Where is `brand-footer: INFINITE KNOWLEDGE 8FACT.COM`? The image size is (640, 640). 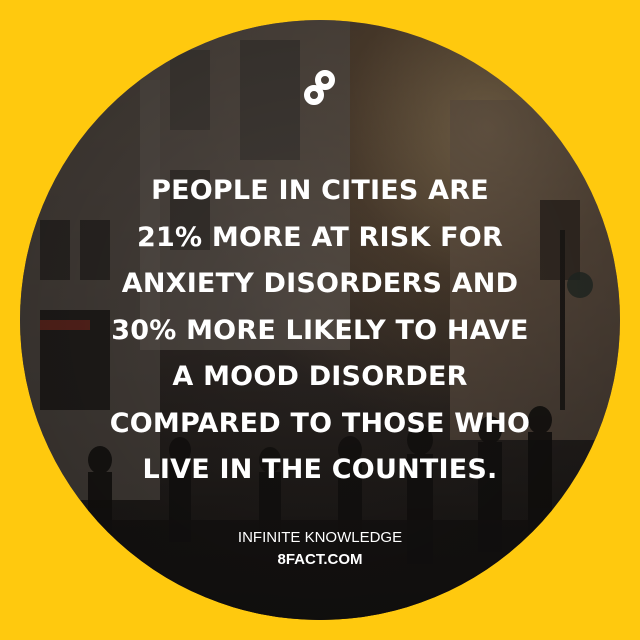
brand-footer: INFINITE KNOWLEDGE 8FACT.COM is located at coordinates (320, 549).